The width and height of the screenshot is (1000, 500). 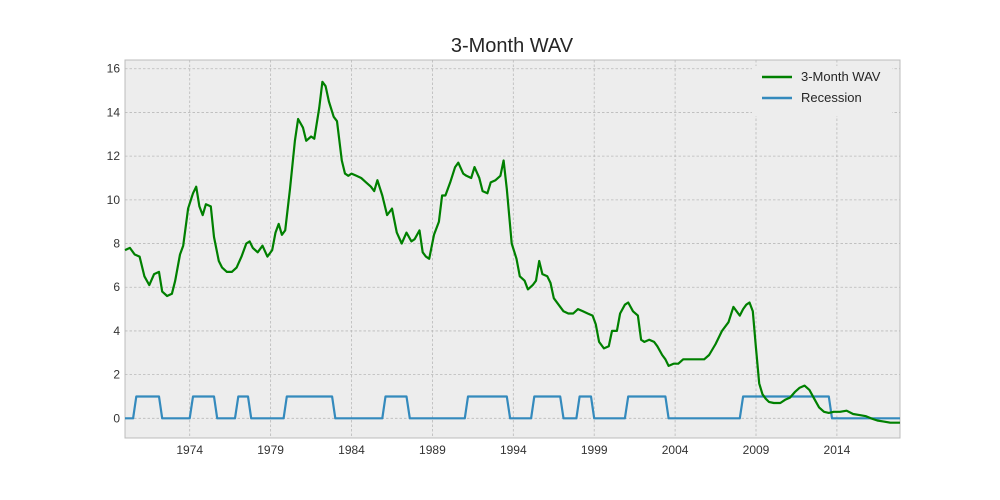 What do you see at coordinates (270, 450) in the screenshot?
I see `x-tick-label: 1979` at bounding box center [270, 450].